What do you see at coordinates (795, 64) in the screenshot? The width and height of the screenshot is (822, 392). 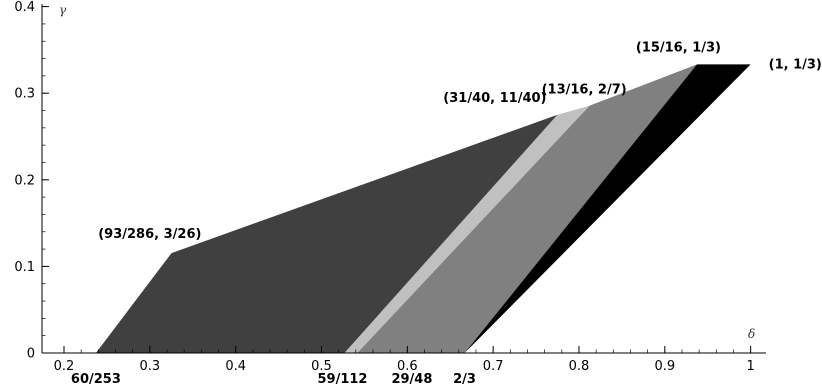 I see `point-label: (1, 1/3)` at bounding box center [795, 64].